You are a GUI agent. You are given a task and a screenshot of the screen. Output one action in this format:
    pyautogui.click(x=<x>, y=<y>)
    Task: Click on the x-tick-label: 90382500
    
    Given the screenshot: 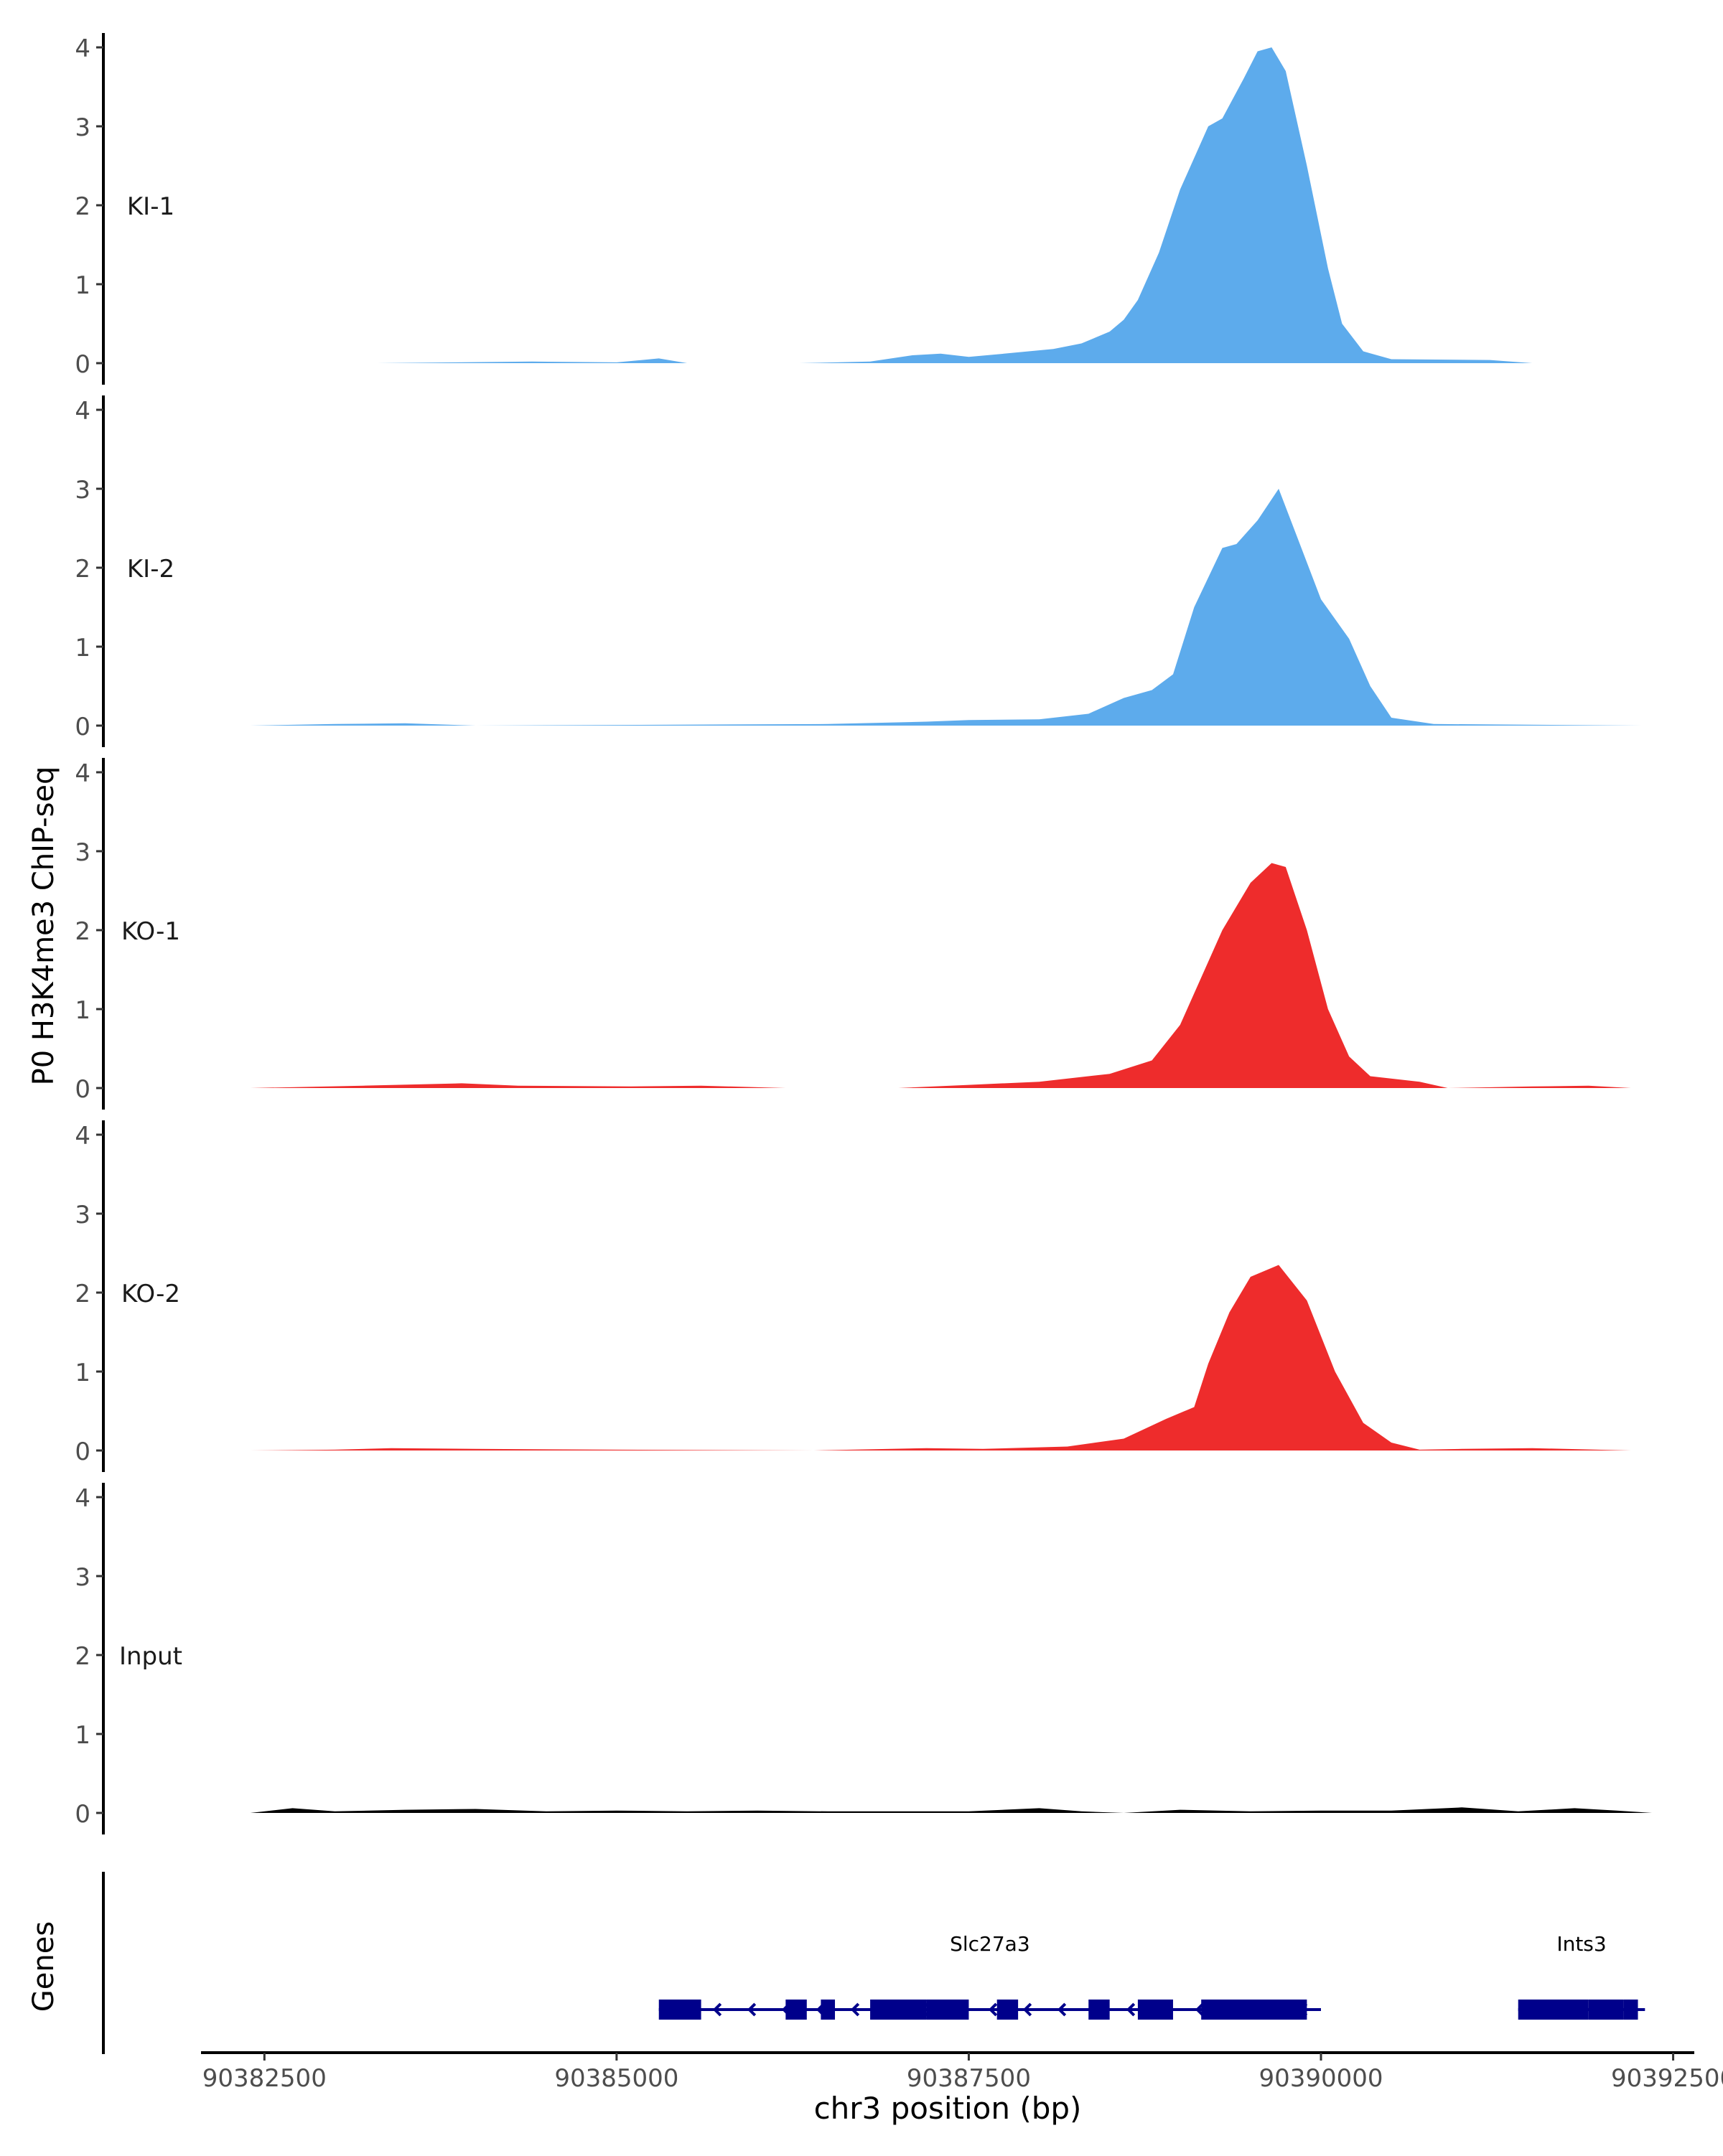 What is the action you would take?
    pyautogui.click(x=264, y=2078)
    